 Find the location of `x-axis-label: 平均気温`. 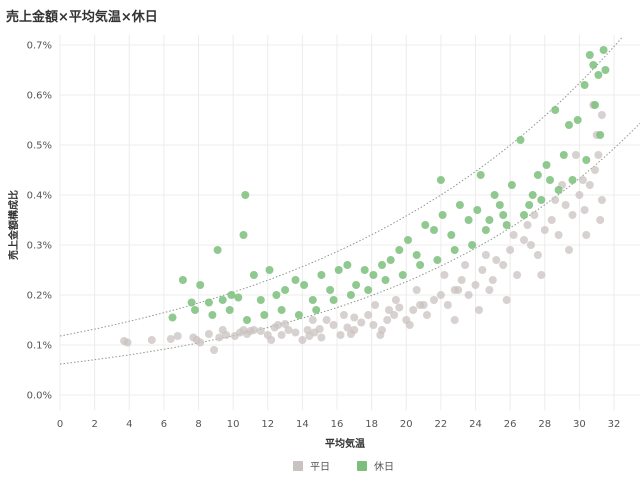

x-axis-label: 平均気温 is located at coordinates (345, 443).